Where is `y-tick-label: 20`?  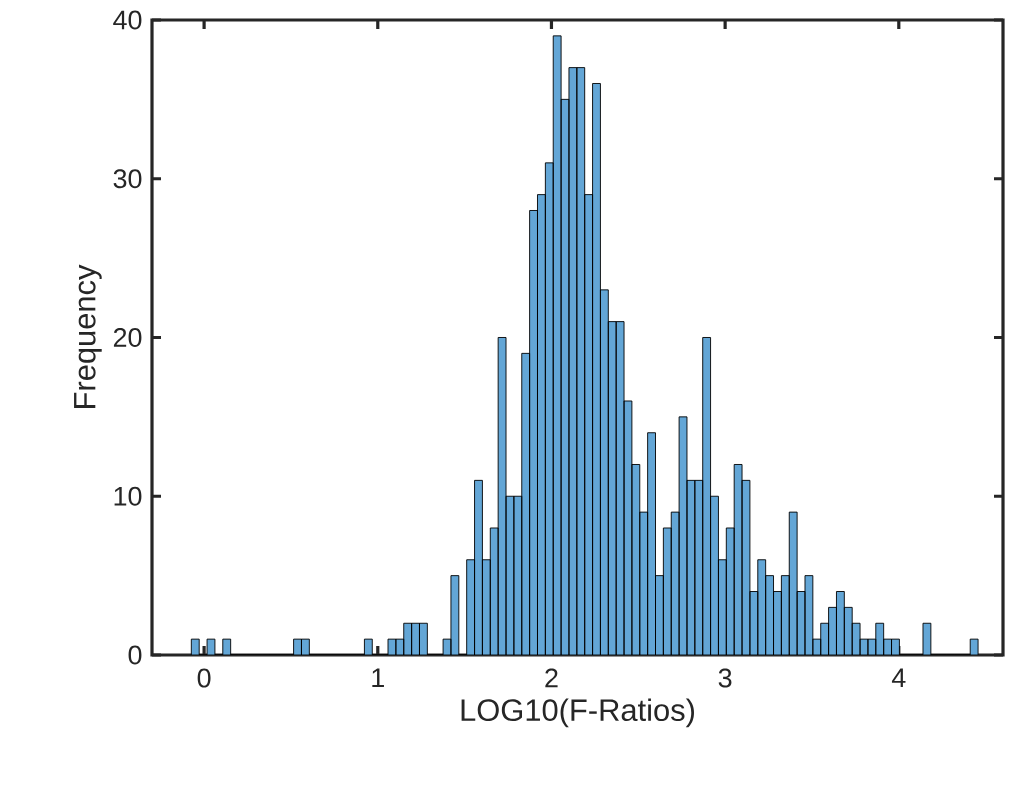
y-tick-label: 20 is located at coordinates (127, 337).